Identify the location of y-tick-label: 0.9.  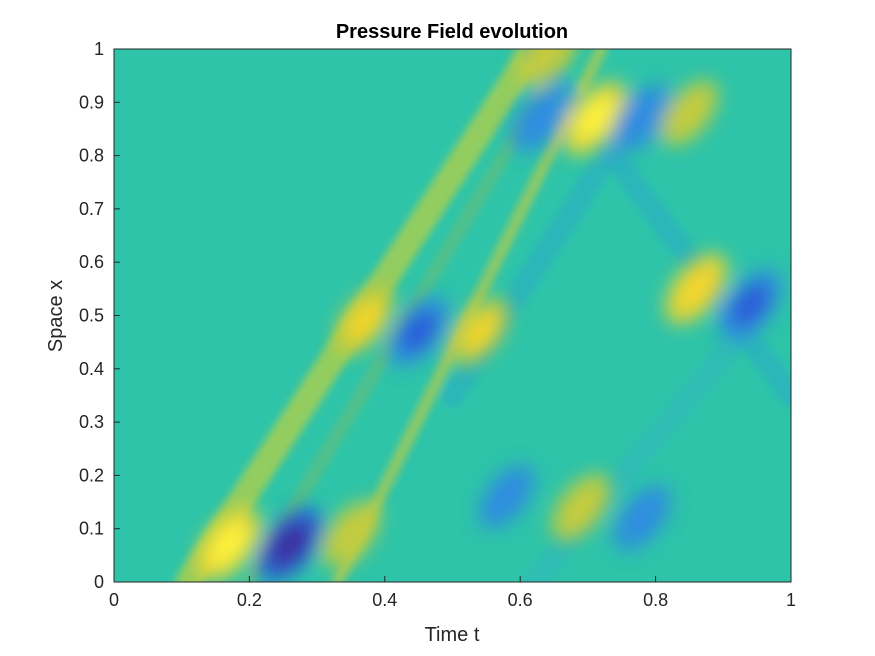
(91, 102).